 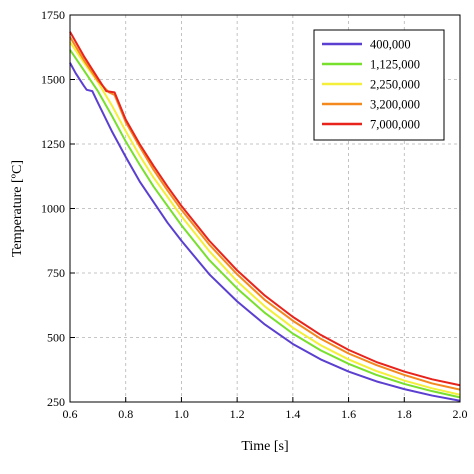 What do you see at coordinates (17, 208) in the screenshot?
I see `y-axis-title: Temperature [ºC]` at bounding box center [17, 208].